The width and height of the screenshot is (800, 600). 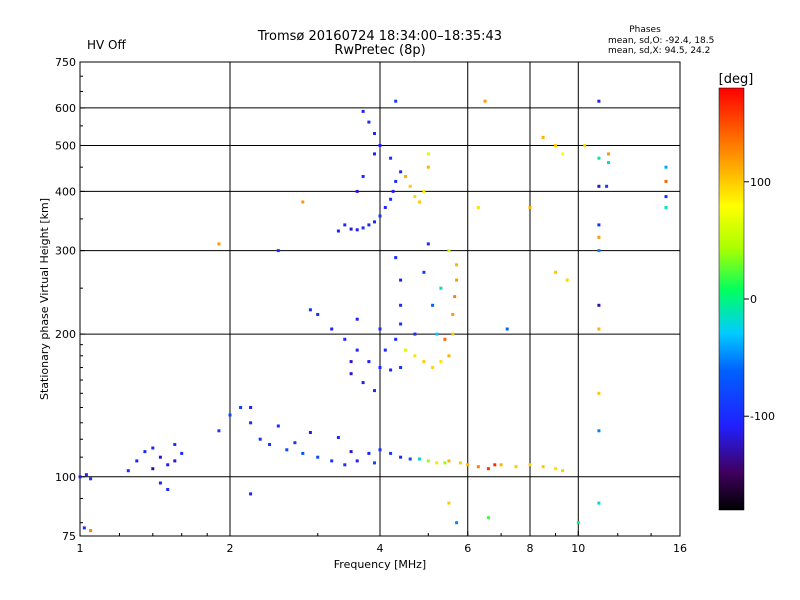 I want to click on legend-line-o: mean, sd,O: -92.4, 18.5, so click(x=661, y=41).